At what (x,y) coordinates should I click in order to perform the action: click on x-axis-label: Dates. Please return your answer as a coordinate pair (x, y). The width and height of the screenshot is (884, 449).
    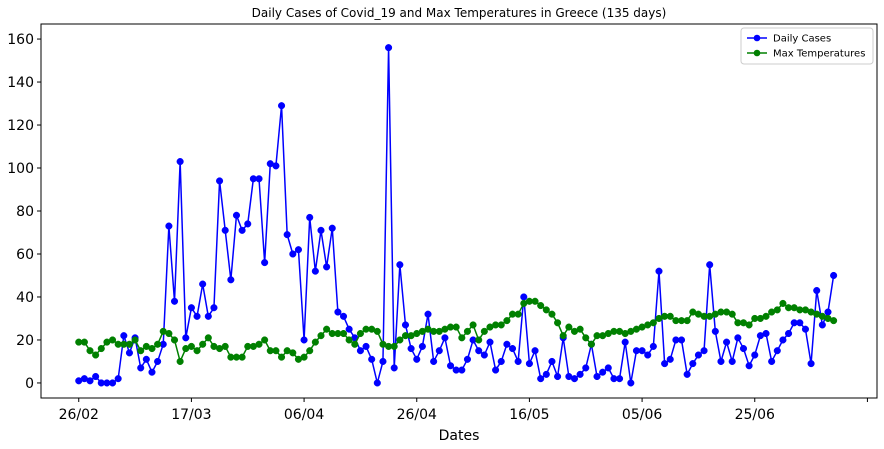
    Looking at the image, I should click on (459, 436).